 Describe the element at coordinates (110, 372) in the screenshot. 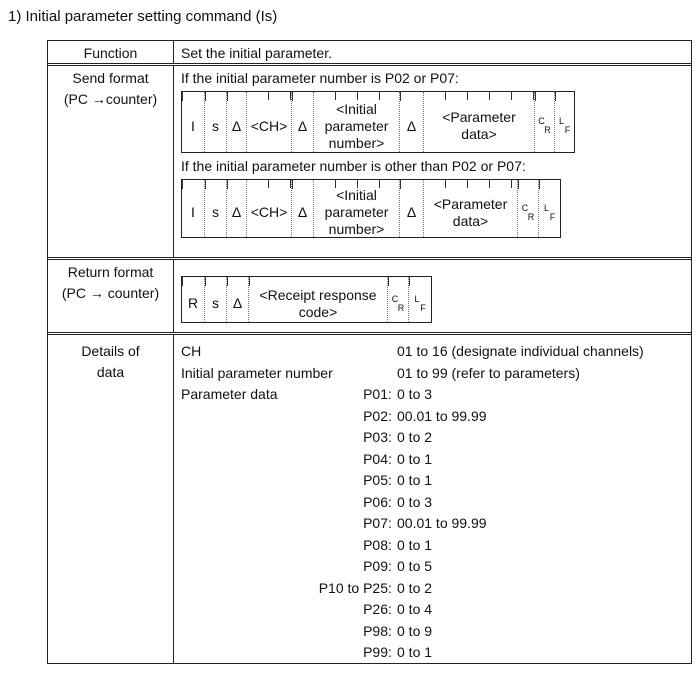

I see `details-label-2: data` at that location.